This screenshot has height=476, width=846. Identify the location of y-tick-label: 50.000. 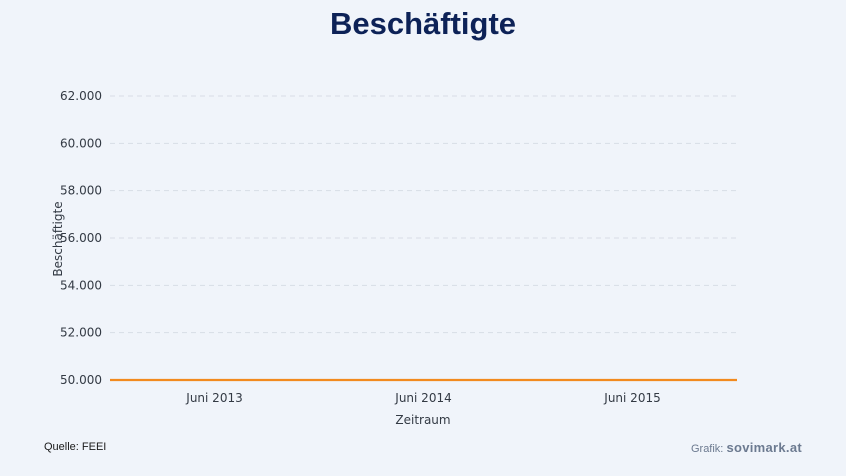
(81, 380).